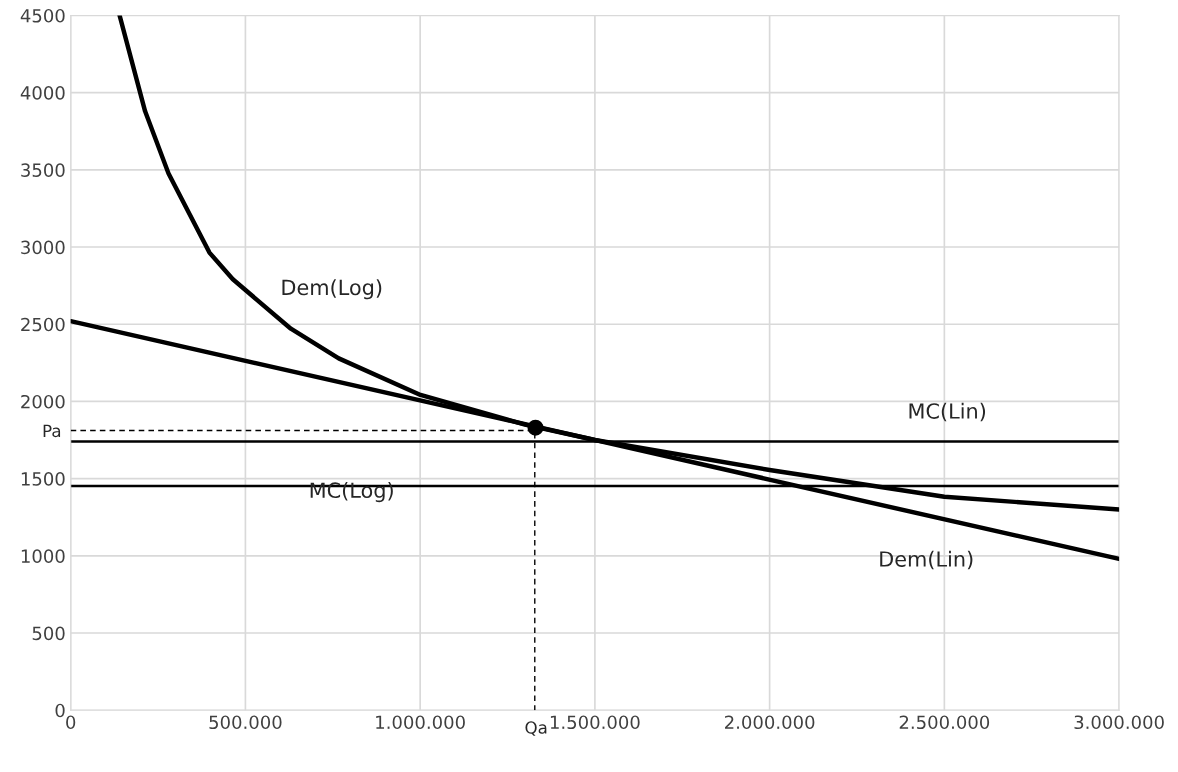 The height and width of the screenshot is (772, 1178). What do you see at coordinates (351, 492) in the screenshot?
I see `annotation: MC(Log)` at bounding box center [351, 492].